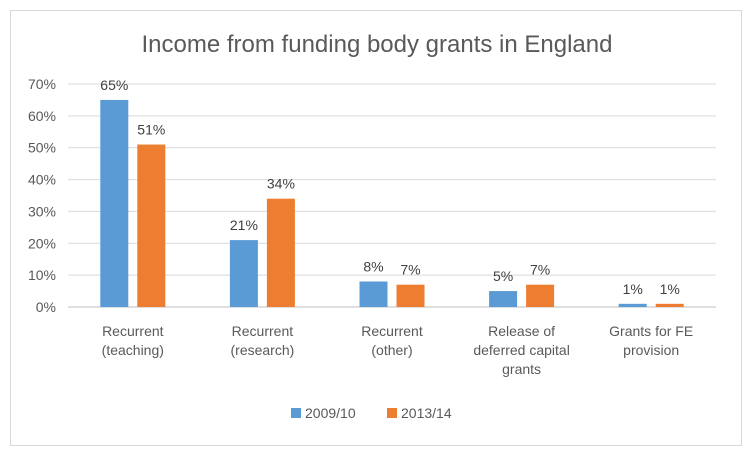 The height and width of the screenshot is (458, 754). Describe the element at coordinates (46, 307) in the screenshot. I see `y-tick-label: 0%` at that location.